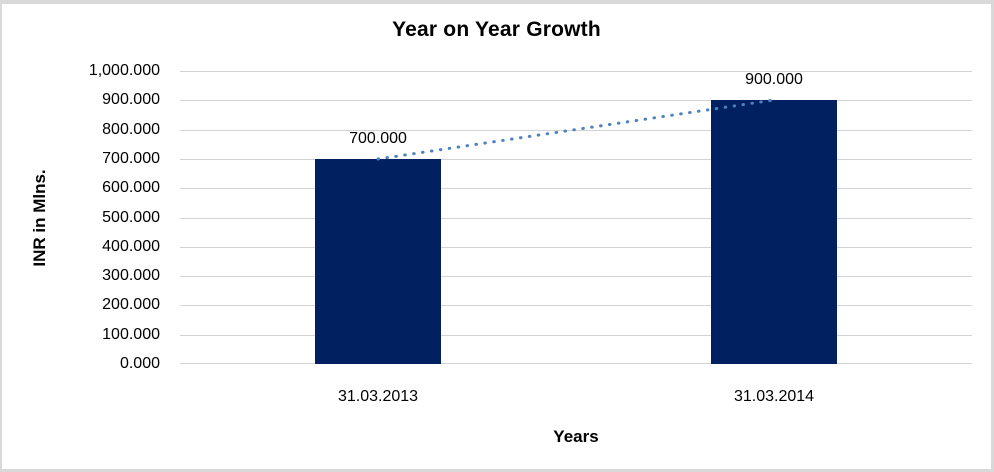  I want to click on bar-31.03.2013, so click(378, 261).